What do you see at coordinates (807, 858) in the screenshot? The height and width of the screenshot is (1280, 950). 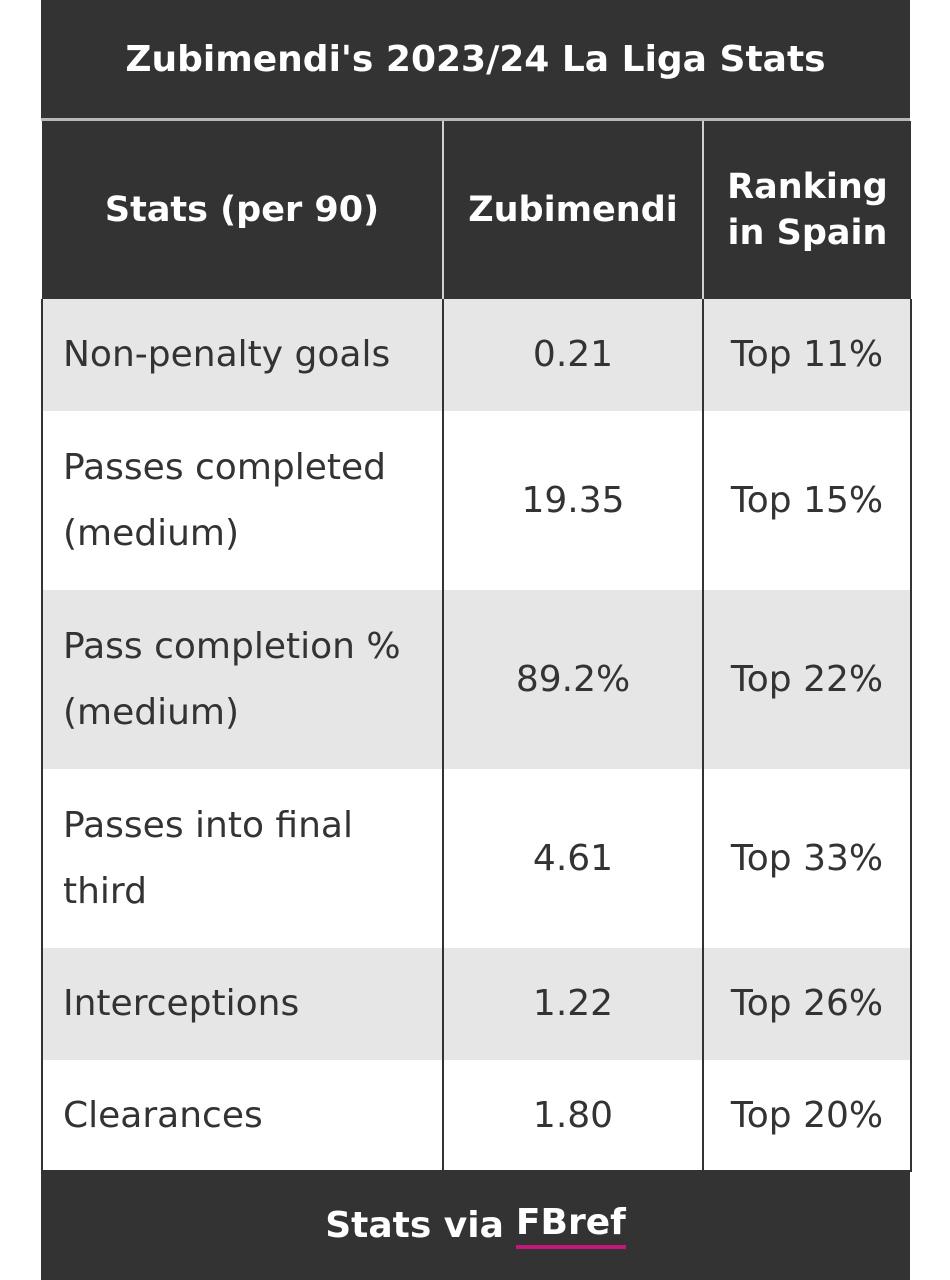 I see `stat-ranking: Top 33%` at bounding box center [807, 858].